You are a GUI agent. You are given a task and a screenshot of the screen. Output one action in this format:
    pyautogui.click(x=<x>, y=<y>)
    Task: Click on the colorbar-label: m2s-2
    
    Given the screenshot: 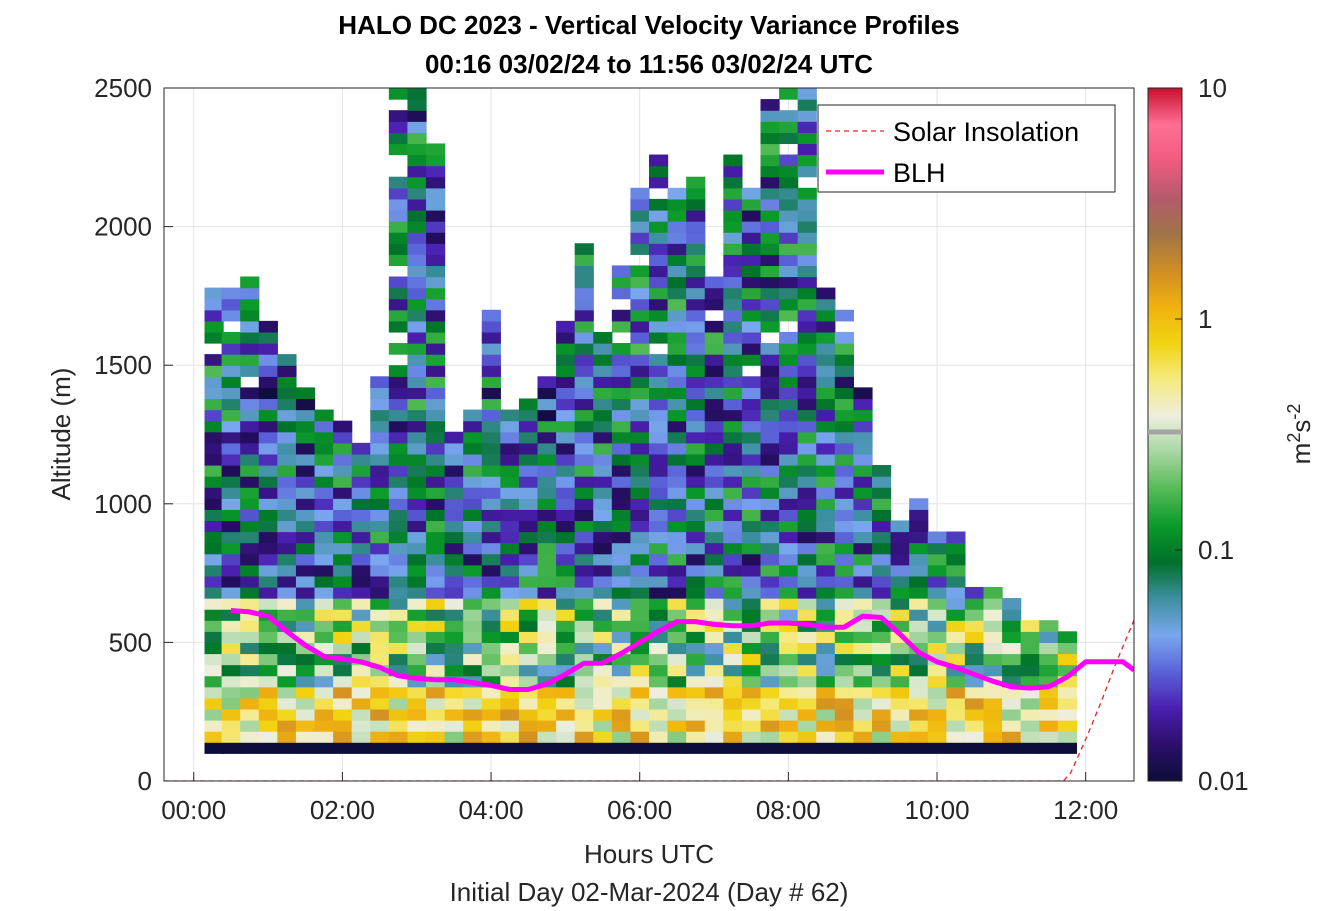 What is the action you would take?
    pyautogui.click(x=1300, y=434)
    